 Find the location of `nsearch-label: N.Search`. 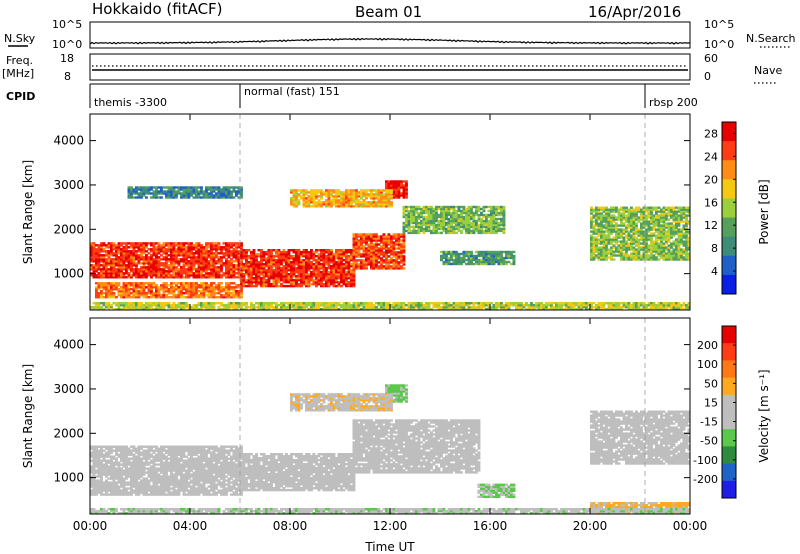

nsearch-label: N.Search is located at coordinates (771, 38).